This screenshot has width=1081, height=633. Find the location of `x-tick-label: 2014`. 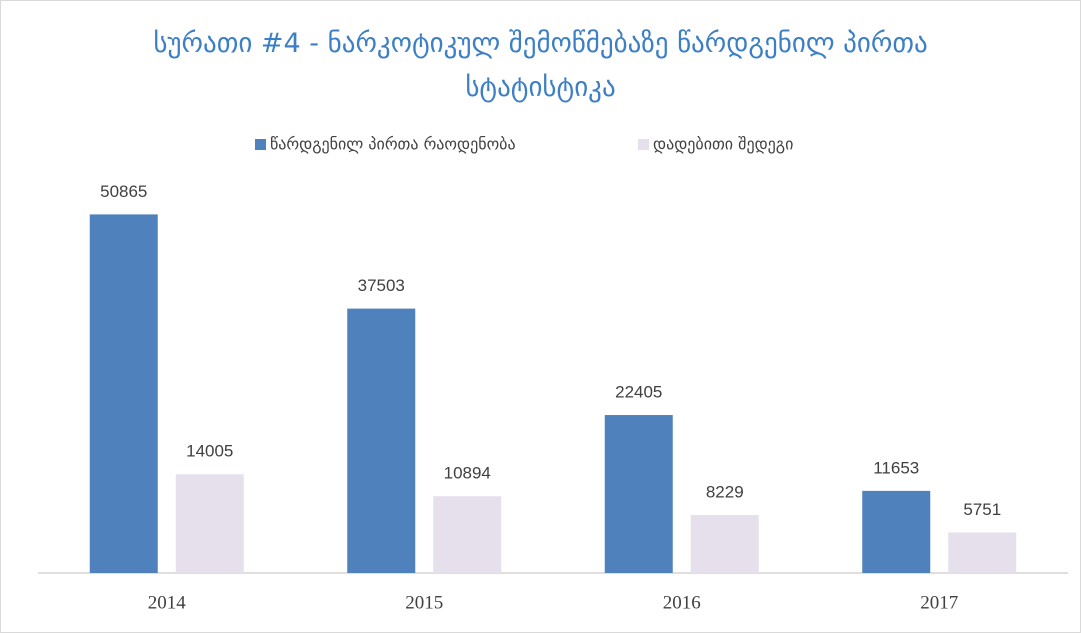

x-tick-label: 2014 is located at coordinates (167, 602).